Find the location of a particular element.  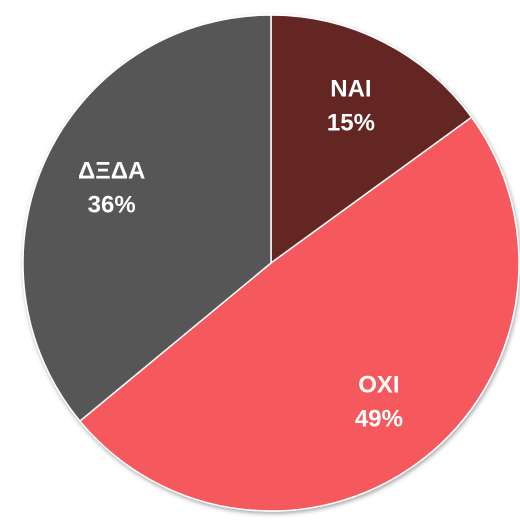

slice-value: 36% is located at coordinates (112, 204).